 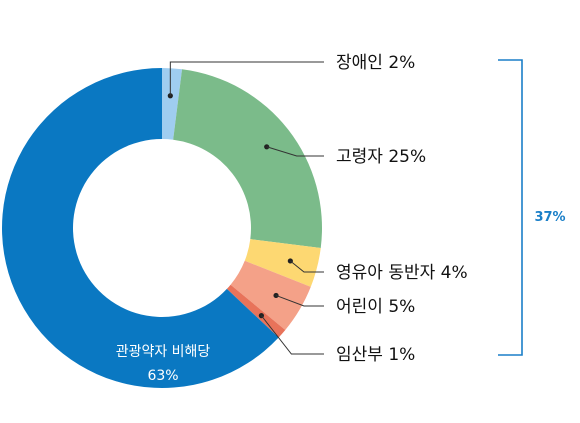 I want to click on bracket-line, so click(x=510, y=207).